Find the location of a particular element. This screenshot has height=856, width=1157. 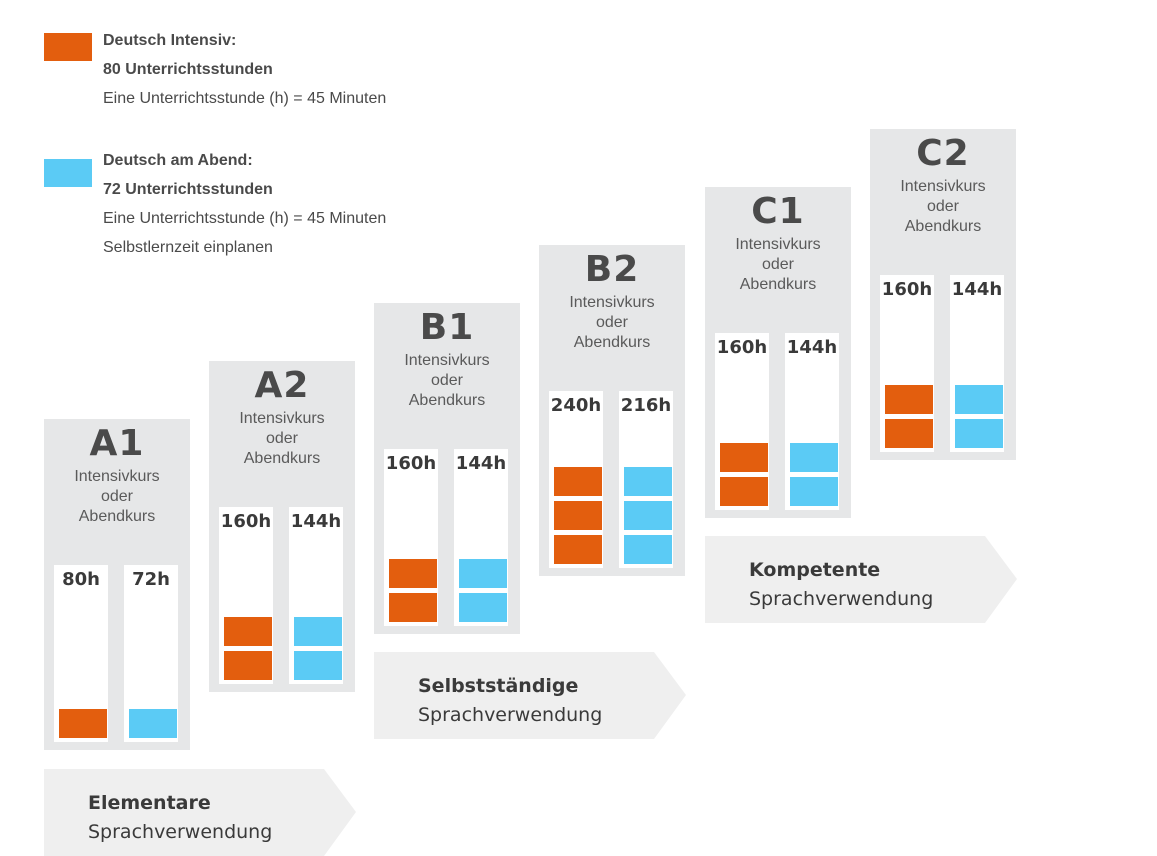

level-b2: B2 Intensivkurs oder Abendkurs 240h 216h is located at coordinates (612, 410).